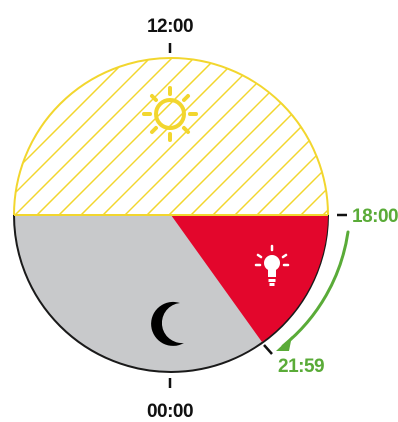 Image resolution: width=398 pixels, height=422 pixels. Describe the element at coordinates (170, 114) in the screenshot. I see `sun-icon` at that location.